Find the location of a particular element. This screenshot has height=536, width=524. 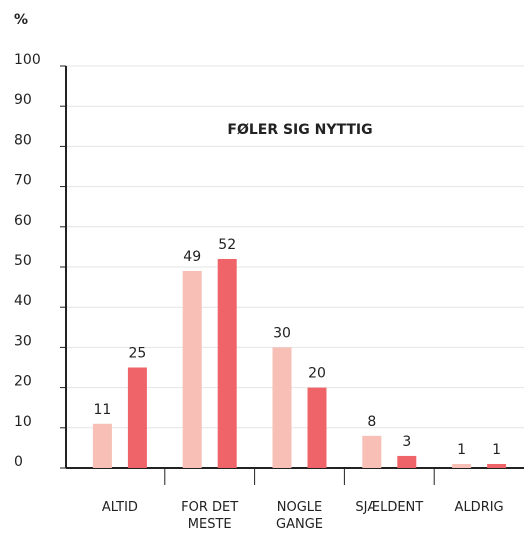

x-tick-label: FOR DET MESTE is located at coordinates (210, 516).